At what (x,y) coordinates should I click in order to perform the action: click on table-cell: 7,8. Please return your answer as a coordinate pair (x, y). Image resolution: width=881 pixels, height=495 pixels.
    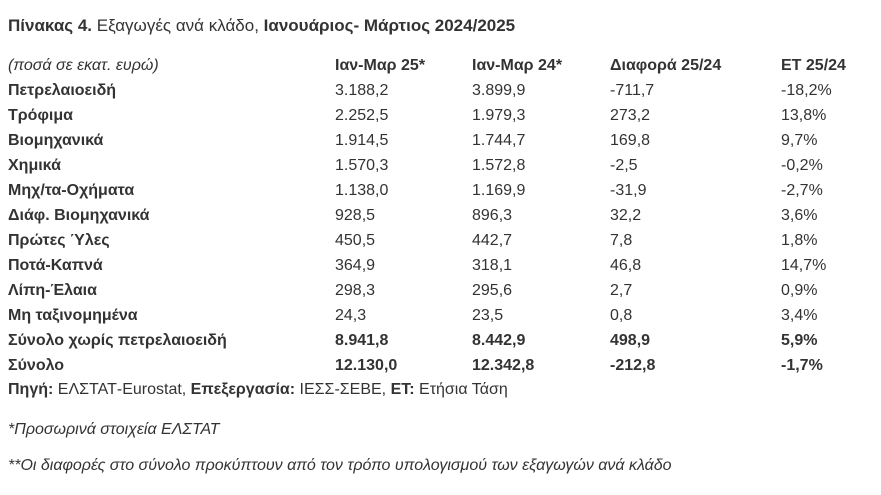
    Looking at the image, I should click on (621, 240).